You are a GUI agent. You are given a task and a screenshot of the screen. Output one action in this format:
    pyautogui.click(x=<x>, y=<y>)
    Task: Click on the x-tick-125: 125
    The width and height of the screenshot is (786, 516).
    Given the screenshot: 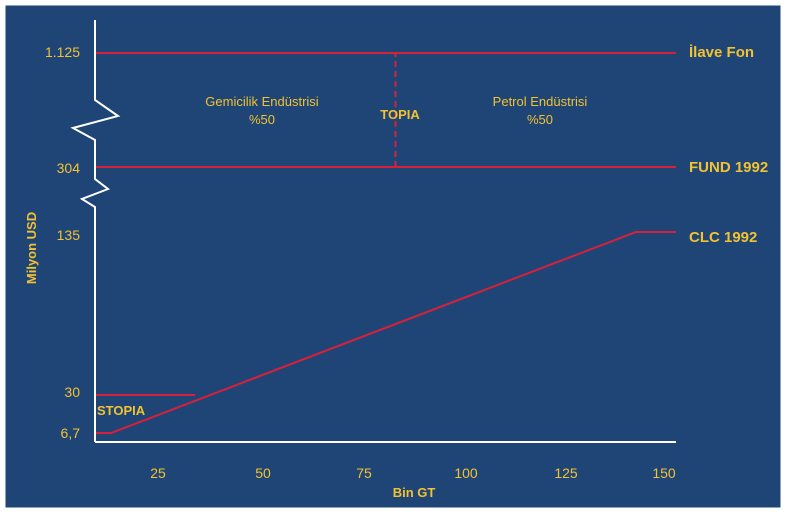 What is the action you would take?
    pyautogui.click(x=566, y=473)
    